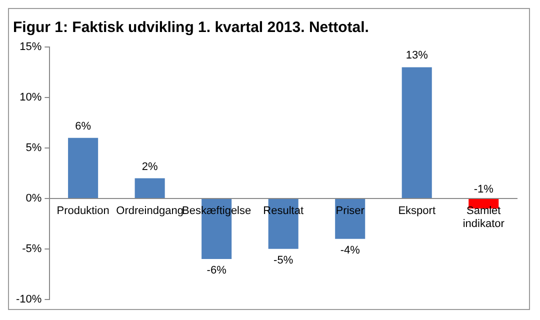 This screenshot has height=320, width=540. I want to click on y-tick-label: -5%, so click(32, 248).